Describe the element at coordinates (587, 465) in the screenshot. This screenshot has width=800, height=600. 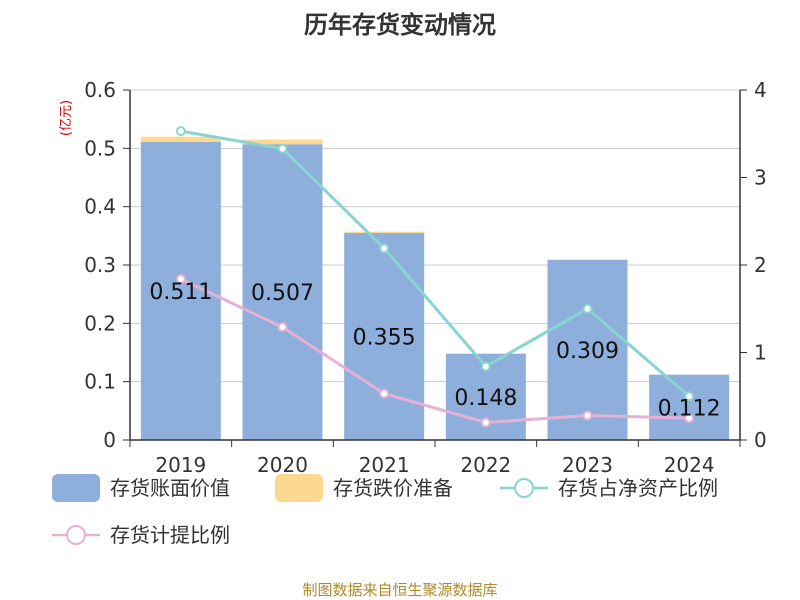
I see `x-tick-label: 2023` at that location.